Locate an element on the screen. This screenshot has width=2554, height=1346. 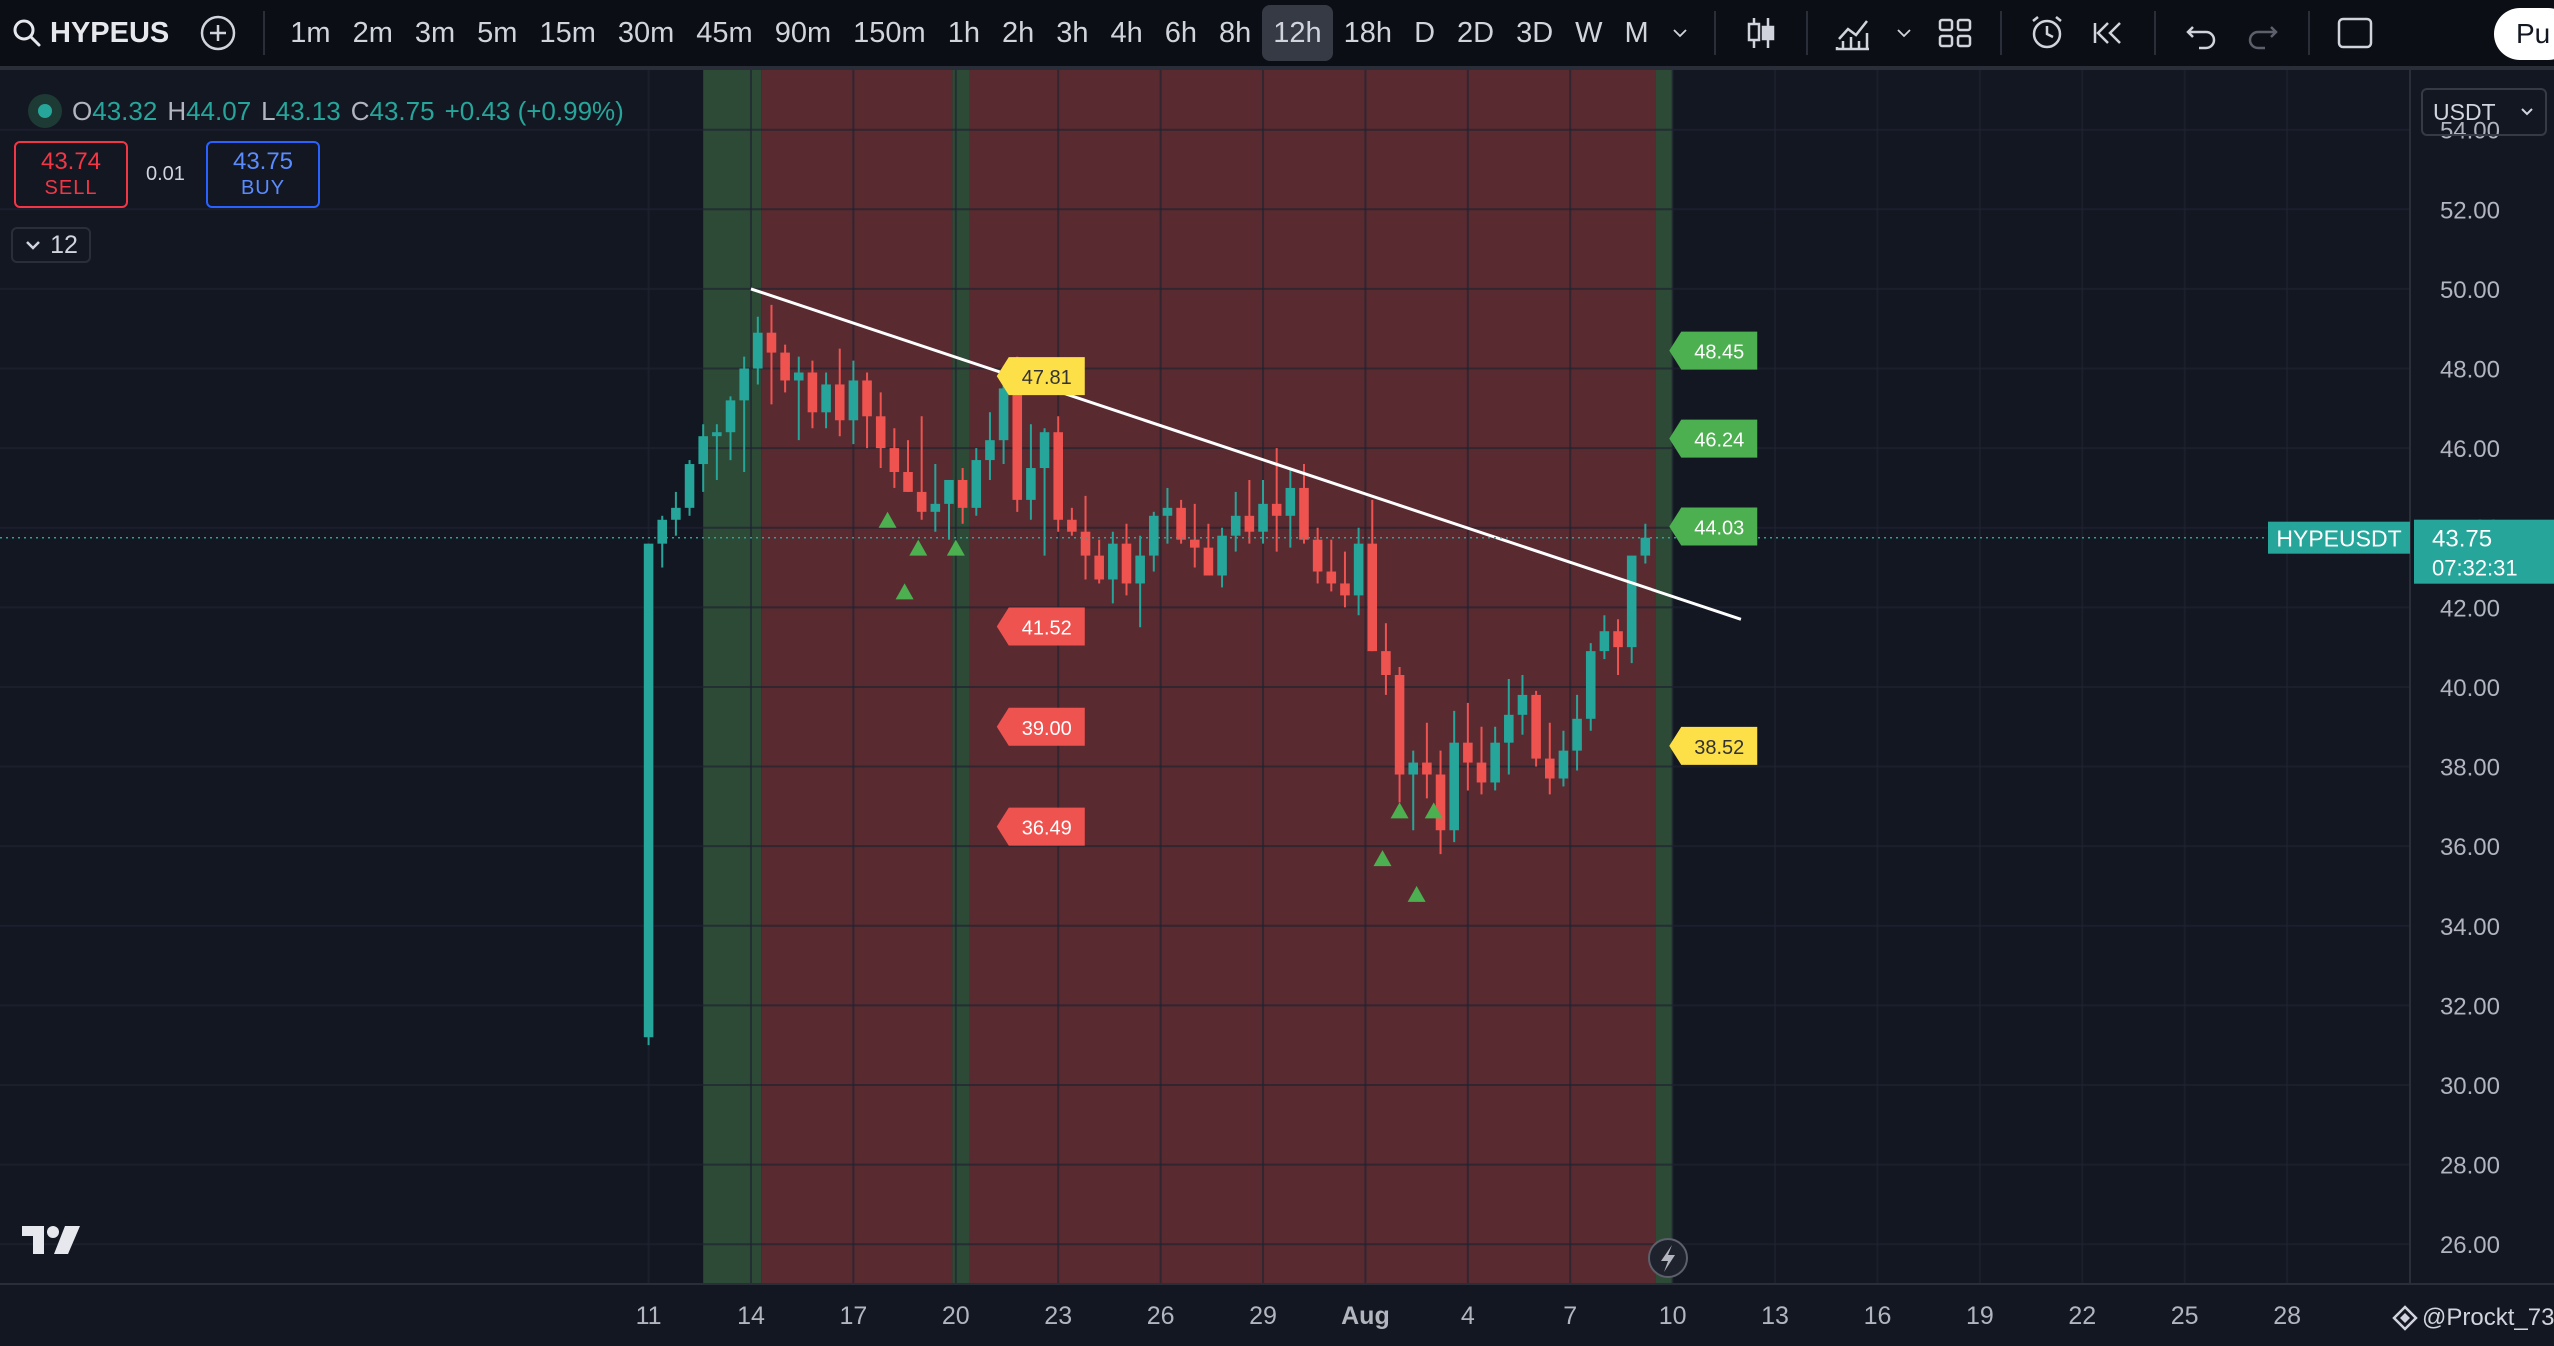
interval-12h: 12h is located at coordinates (1297, 33).